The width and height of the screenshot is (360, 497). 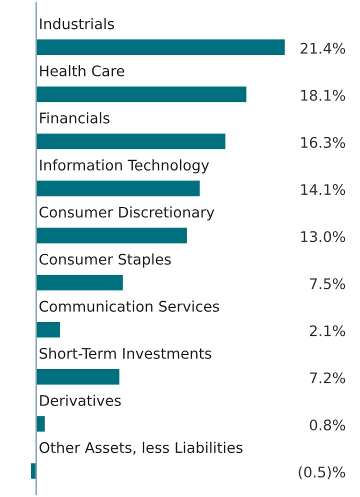 What do you see at coordinates (323, 236) in the screenshot?
I see `data-label: 13.0%` at bounding box center [323, 236].